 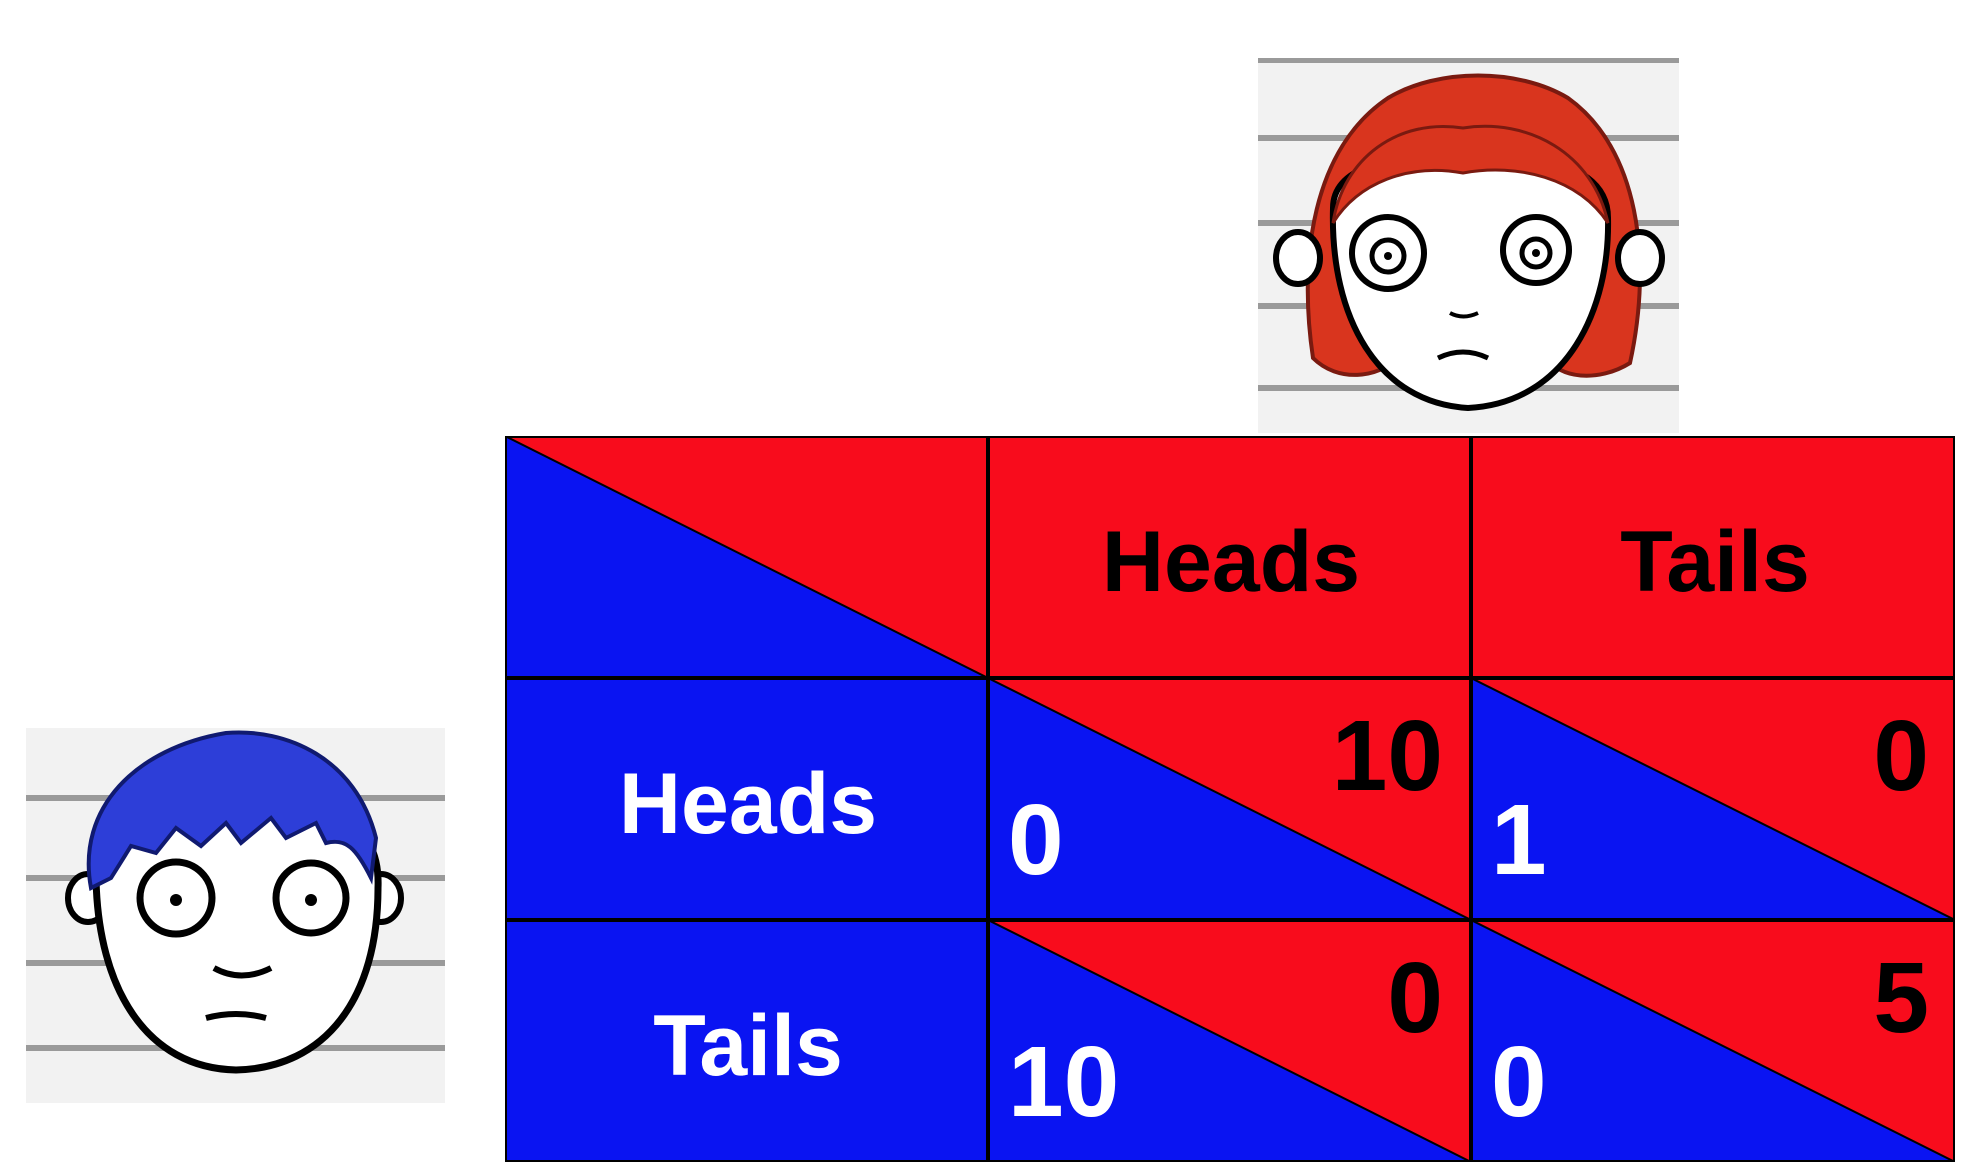 I want to click on column-header-tails-label: Tails, so click(x=1715, y=562).